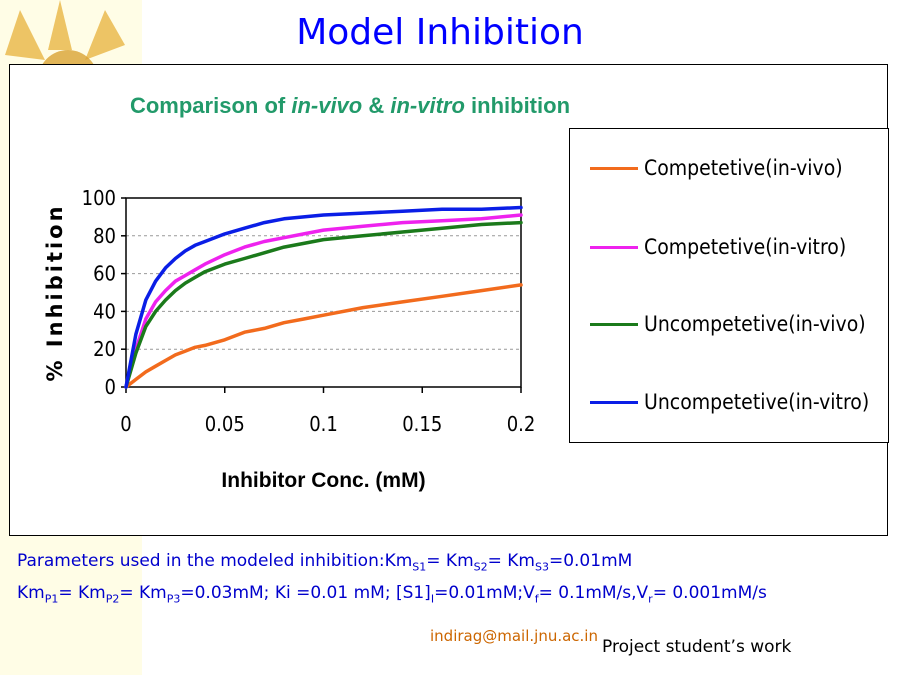 The image size is (900, 675). Describe the element at coordinates (517, 105) in the screenshot. I see `chart-title-part-5: inhibition` at that location.